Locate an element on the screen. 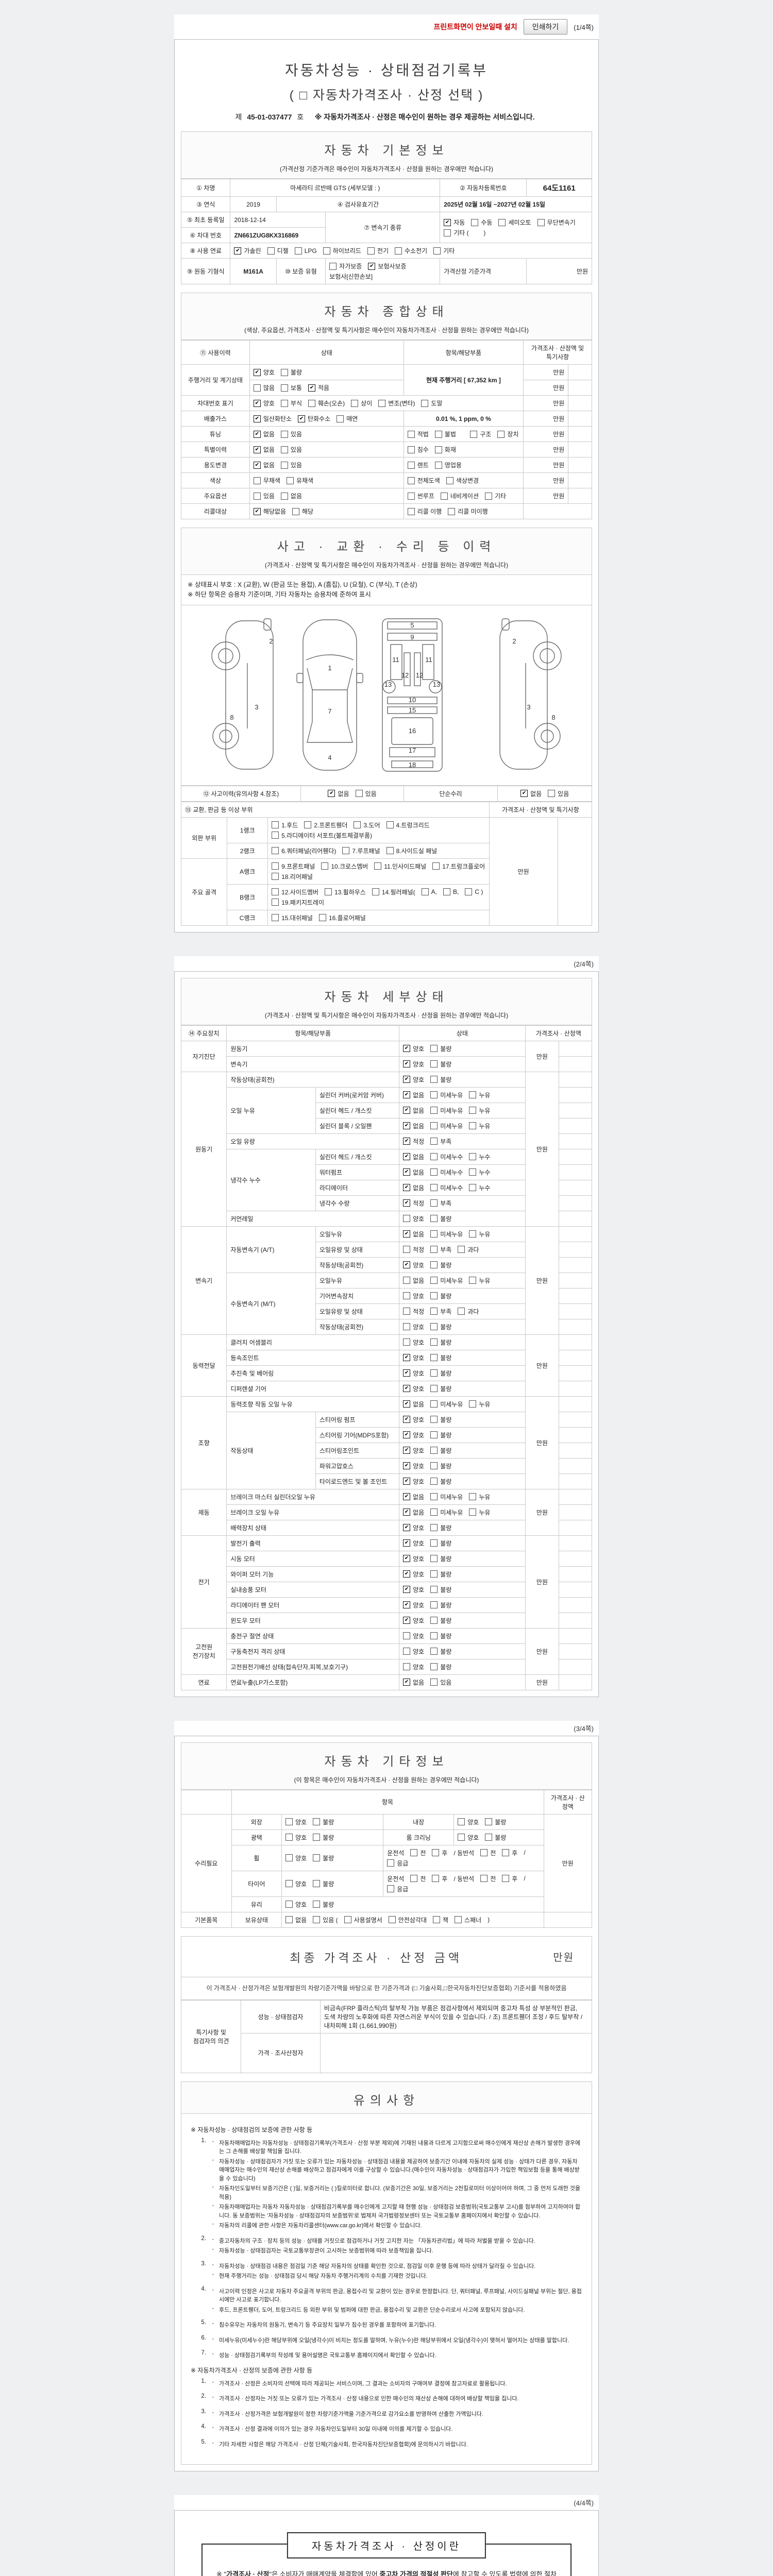 This screenshot has height=2576, width=773. checkbox-기타 (: 기타 ( is located at coordinates (456, 232).